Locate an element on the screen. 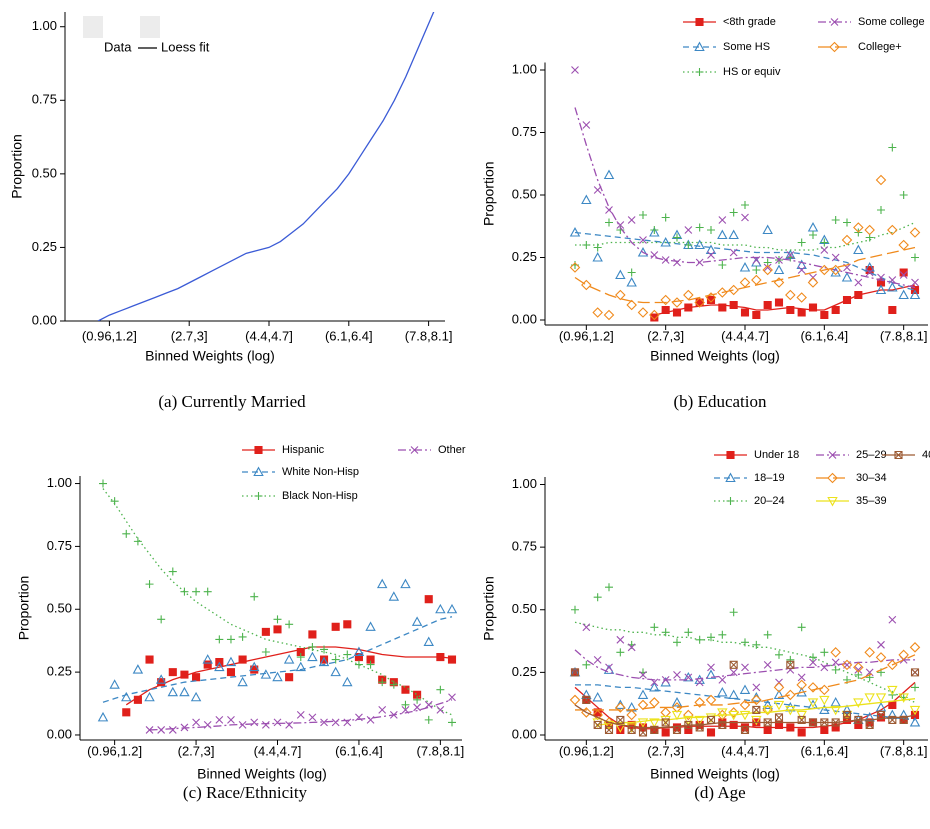 The width and height of the screenshot is (930, 829). y-axis-label: Proportion is located at coordinates (17, 166).